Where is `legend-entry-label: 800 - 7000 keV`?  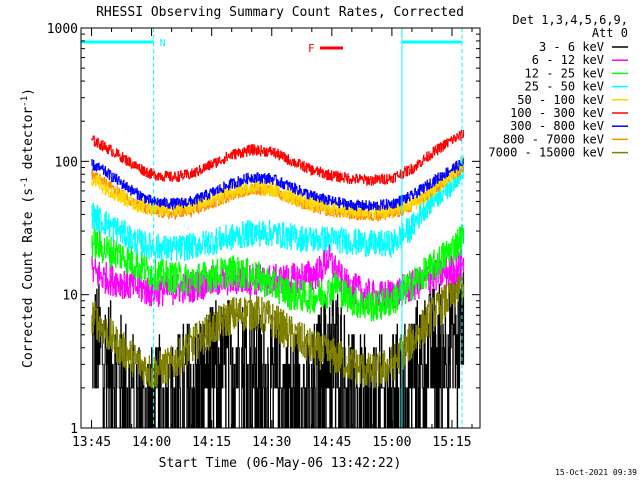
legend-entry-label: 800 - 7000 keV is located at coordinates (553, 139).